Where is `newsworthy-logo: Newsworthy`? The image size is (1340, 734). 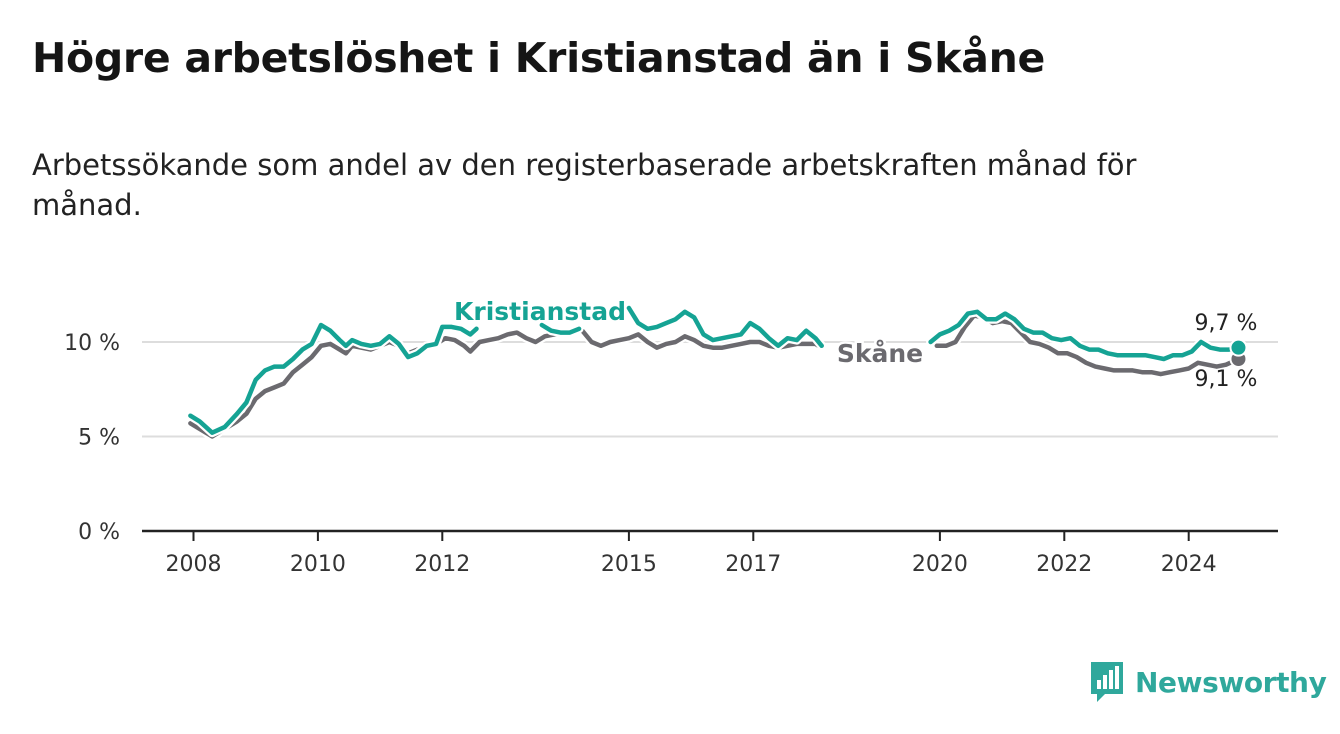 newsworthy-logo: Newsworthy is located at coordinates (1208, 682).